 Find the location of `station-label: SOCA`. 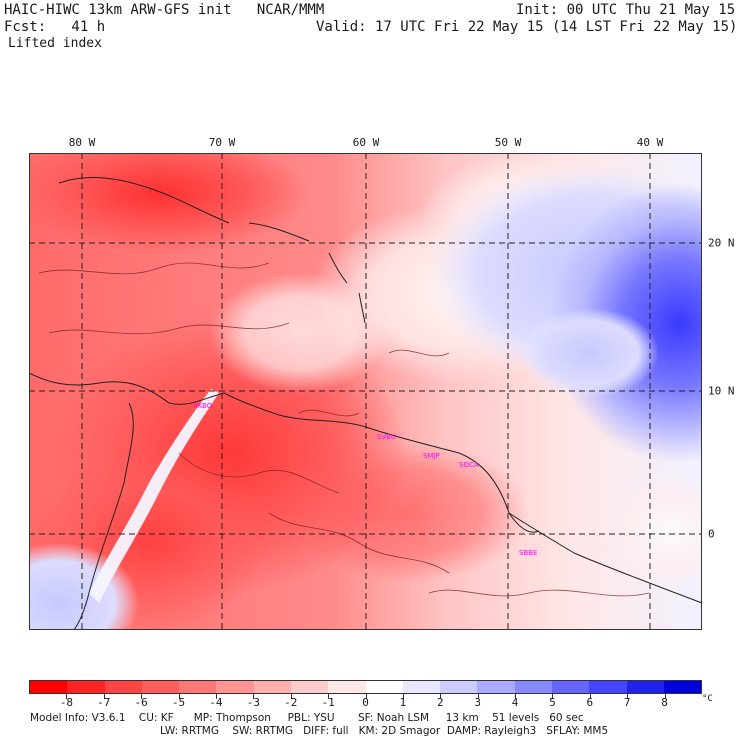

station-label: SOCA is located at coordinates (469, 465).